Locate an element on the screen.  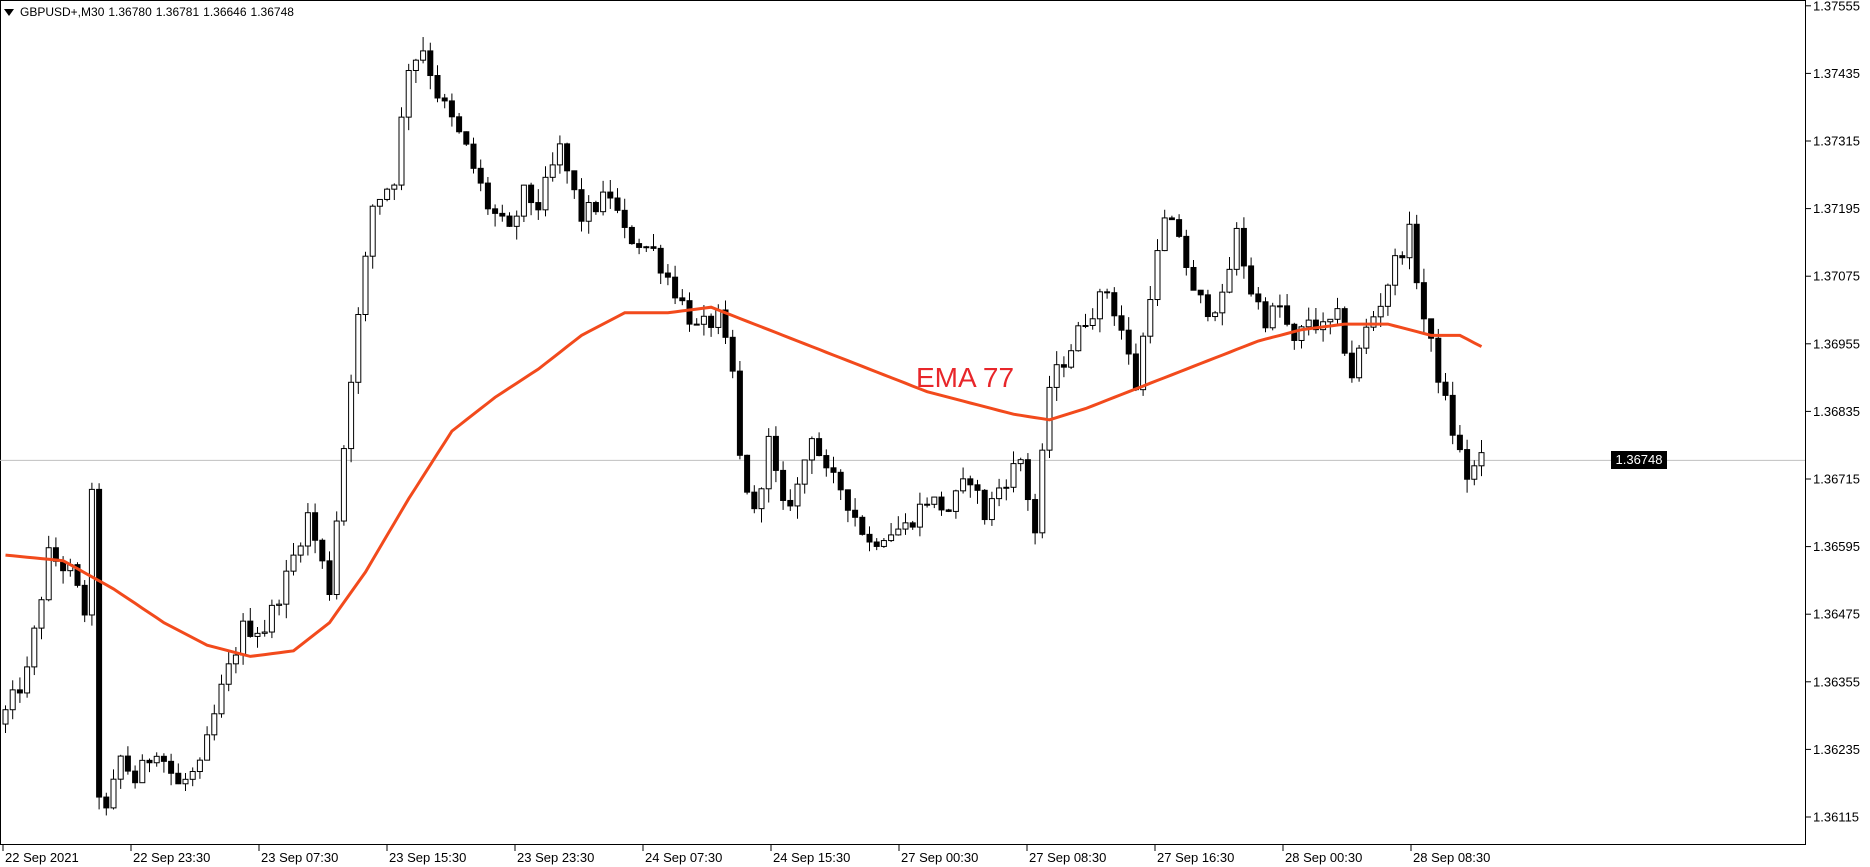
open-value: 1.36780 is located at coordinates (130, 12).